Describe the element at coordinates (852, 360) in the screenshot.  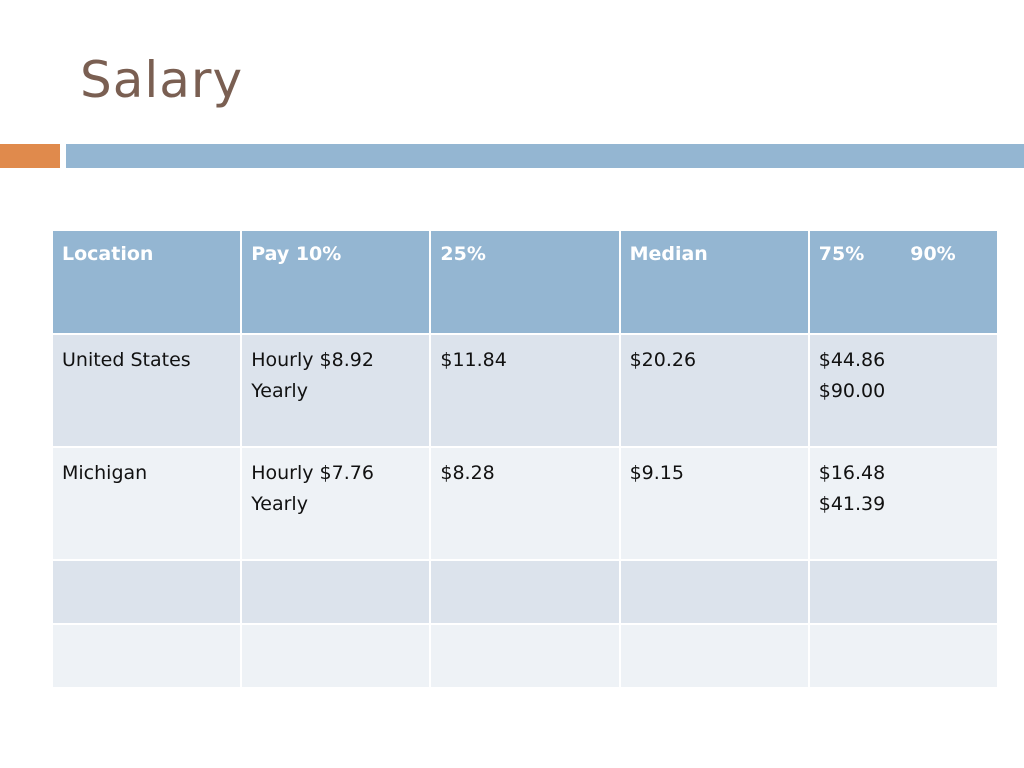
I see `cell-75: $44.86` at that location.